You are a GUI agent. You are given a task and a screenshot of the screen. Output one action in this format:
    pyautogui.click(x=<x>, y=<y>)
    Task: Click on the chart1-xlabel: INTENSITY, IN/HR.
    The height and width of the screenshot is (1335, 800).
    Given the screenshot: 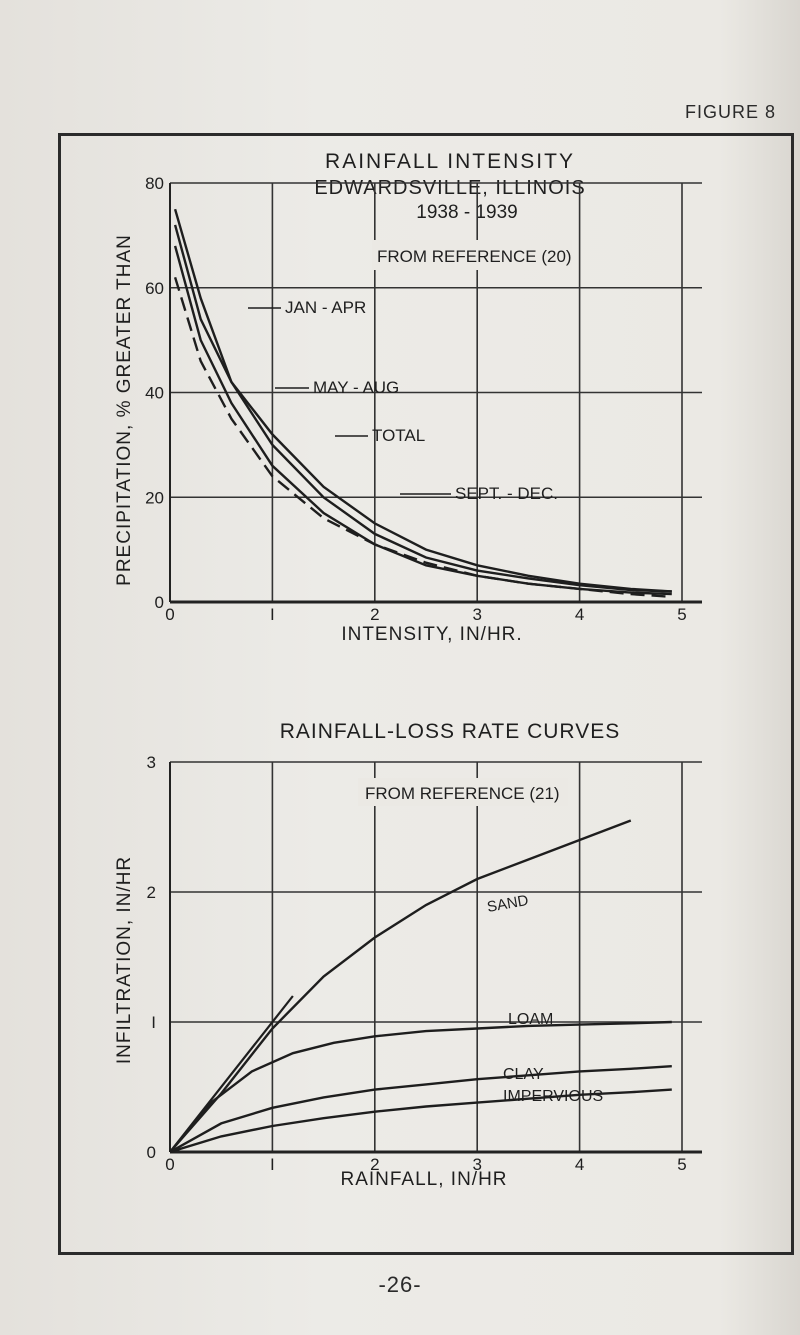 What is the action you would take?
    pyautogui.click(x=431, y=634)
    